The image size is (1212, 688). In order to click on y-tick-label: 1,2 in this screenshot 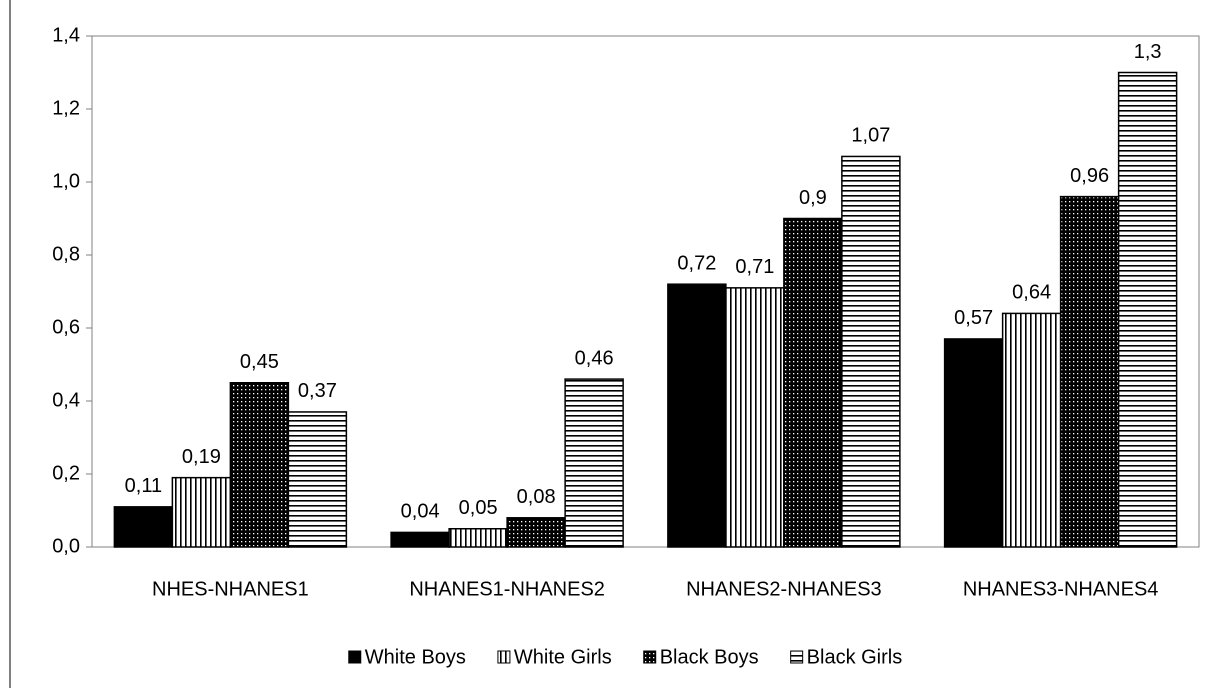, I will do `click(66, 108)`.